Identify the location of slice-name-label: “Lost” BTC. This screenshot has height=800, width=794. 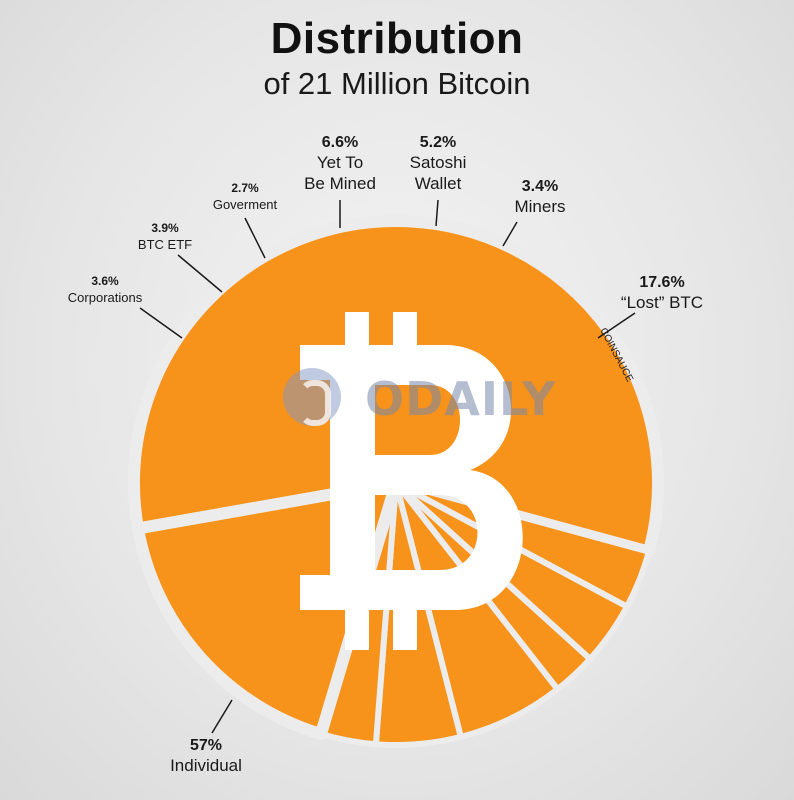
(662, 302).